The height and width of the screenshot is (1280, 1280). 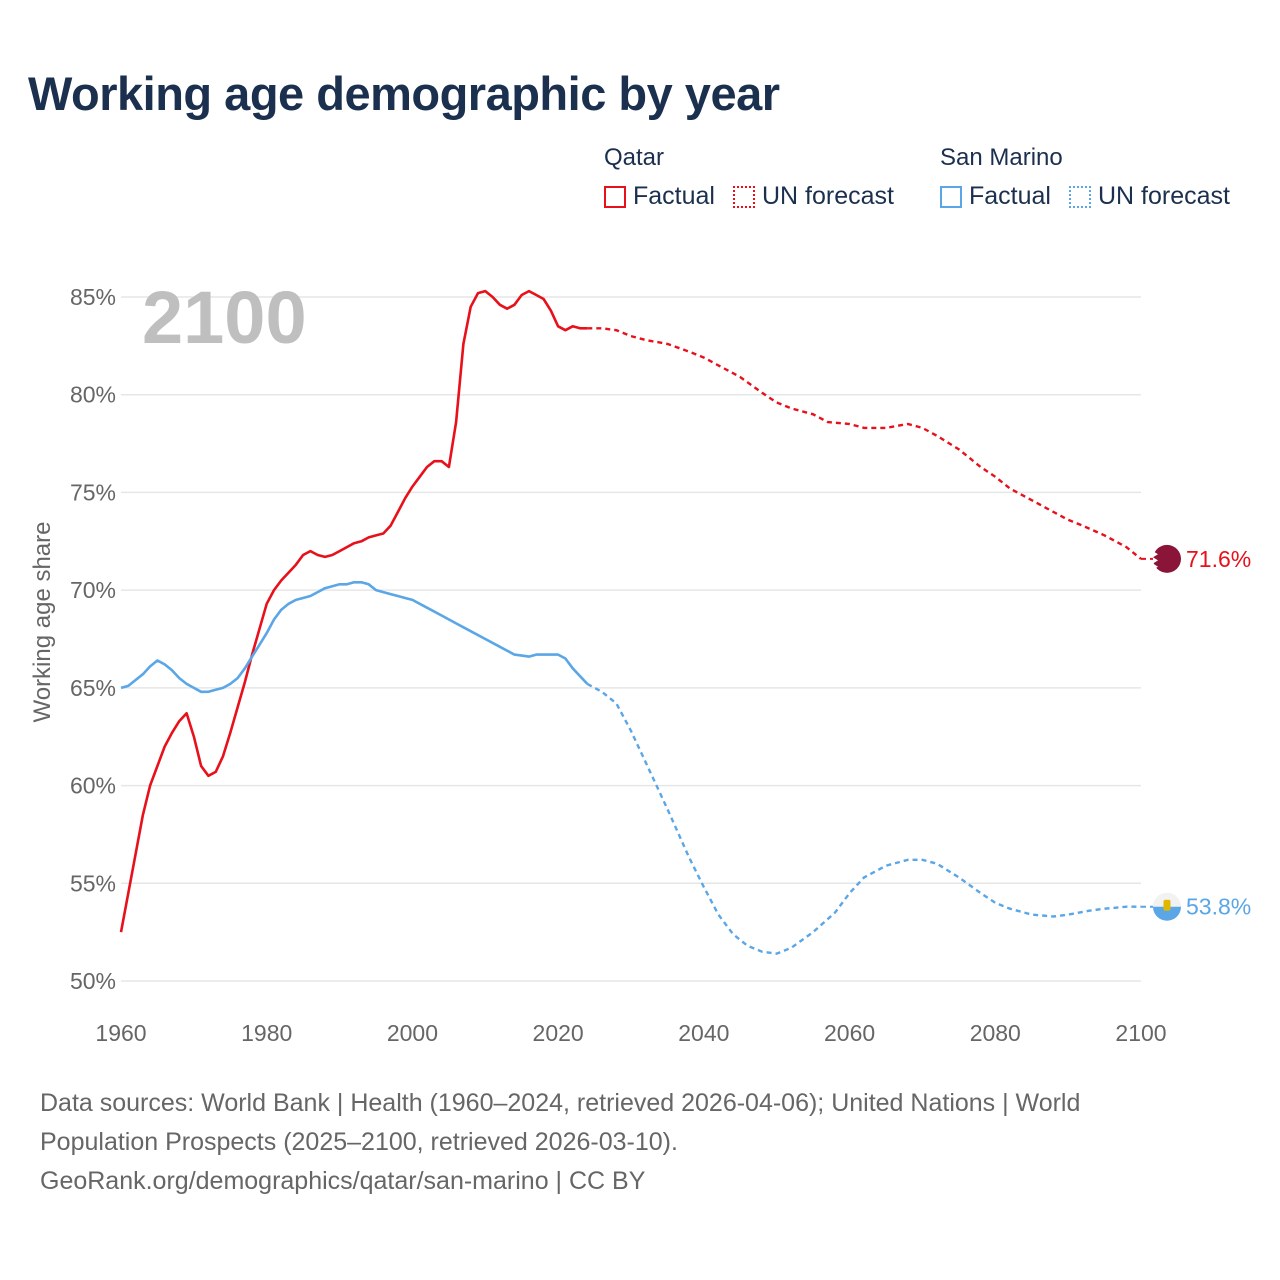 I want to click on legend-item-san-marino-factual: Factual, so click(x=995, y=196).